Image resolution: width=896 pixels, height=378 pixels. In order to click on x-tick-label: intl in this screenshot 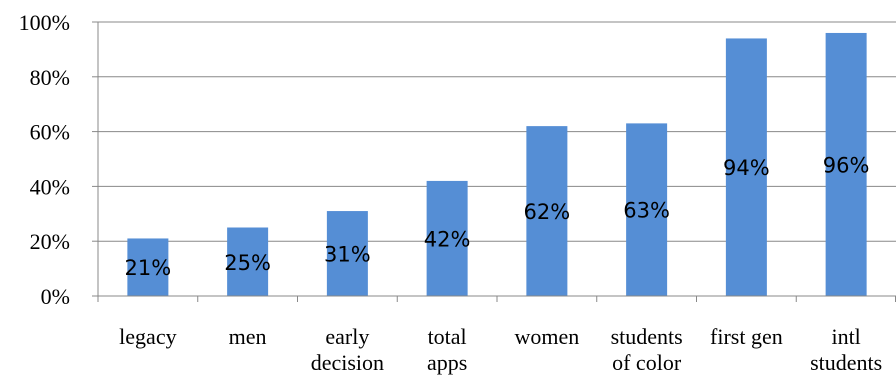, I will do `click(845, 336)`.